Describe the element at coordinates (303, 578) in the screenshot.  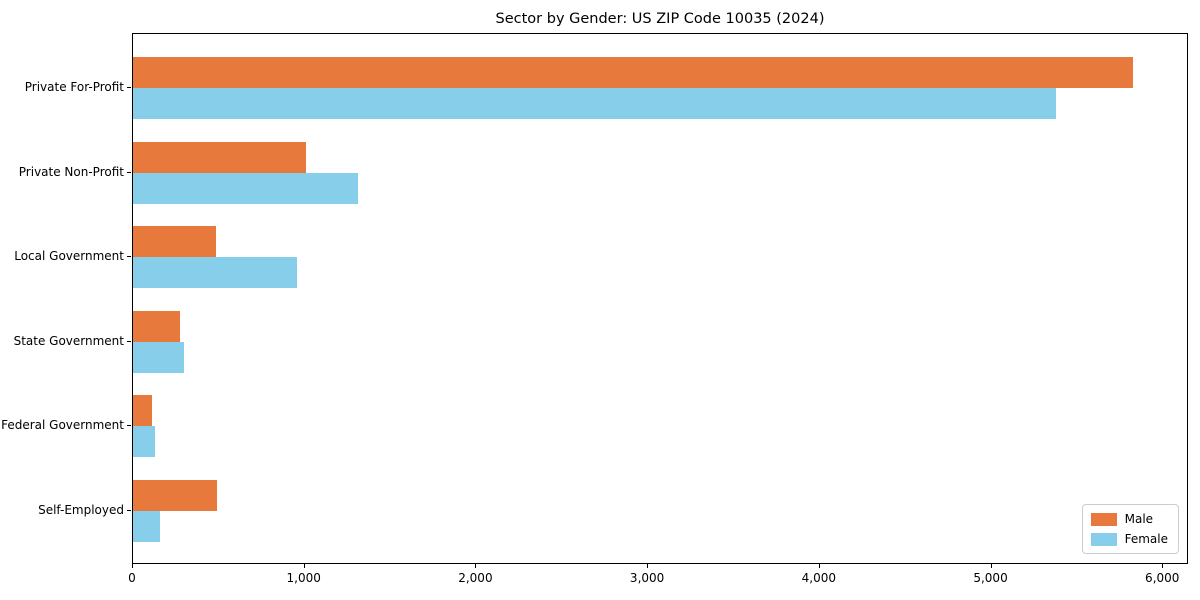
I see `x-tick-label: 1,000` at that location.